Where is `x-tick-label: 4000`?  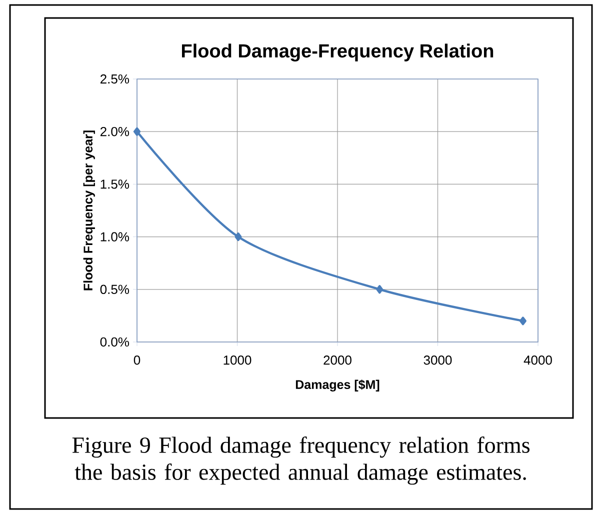
x-tick-label: 4000 is located at coordinates (538, 360).